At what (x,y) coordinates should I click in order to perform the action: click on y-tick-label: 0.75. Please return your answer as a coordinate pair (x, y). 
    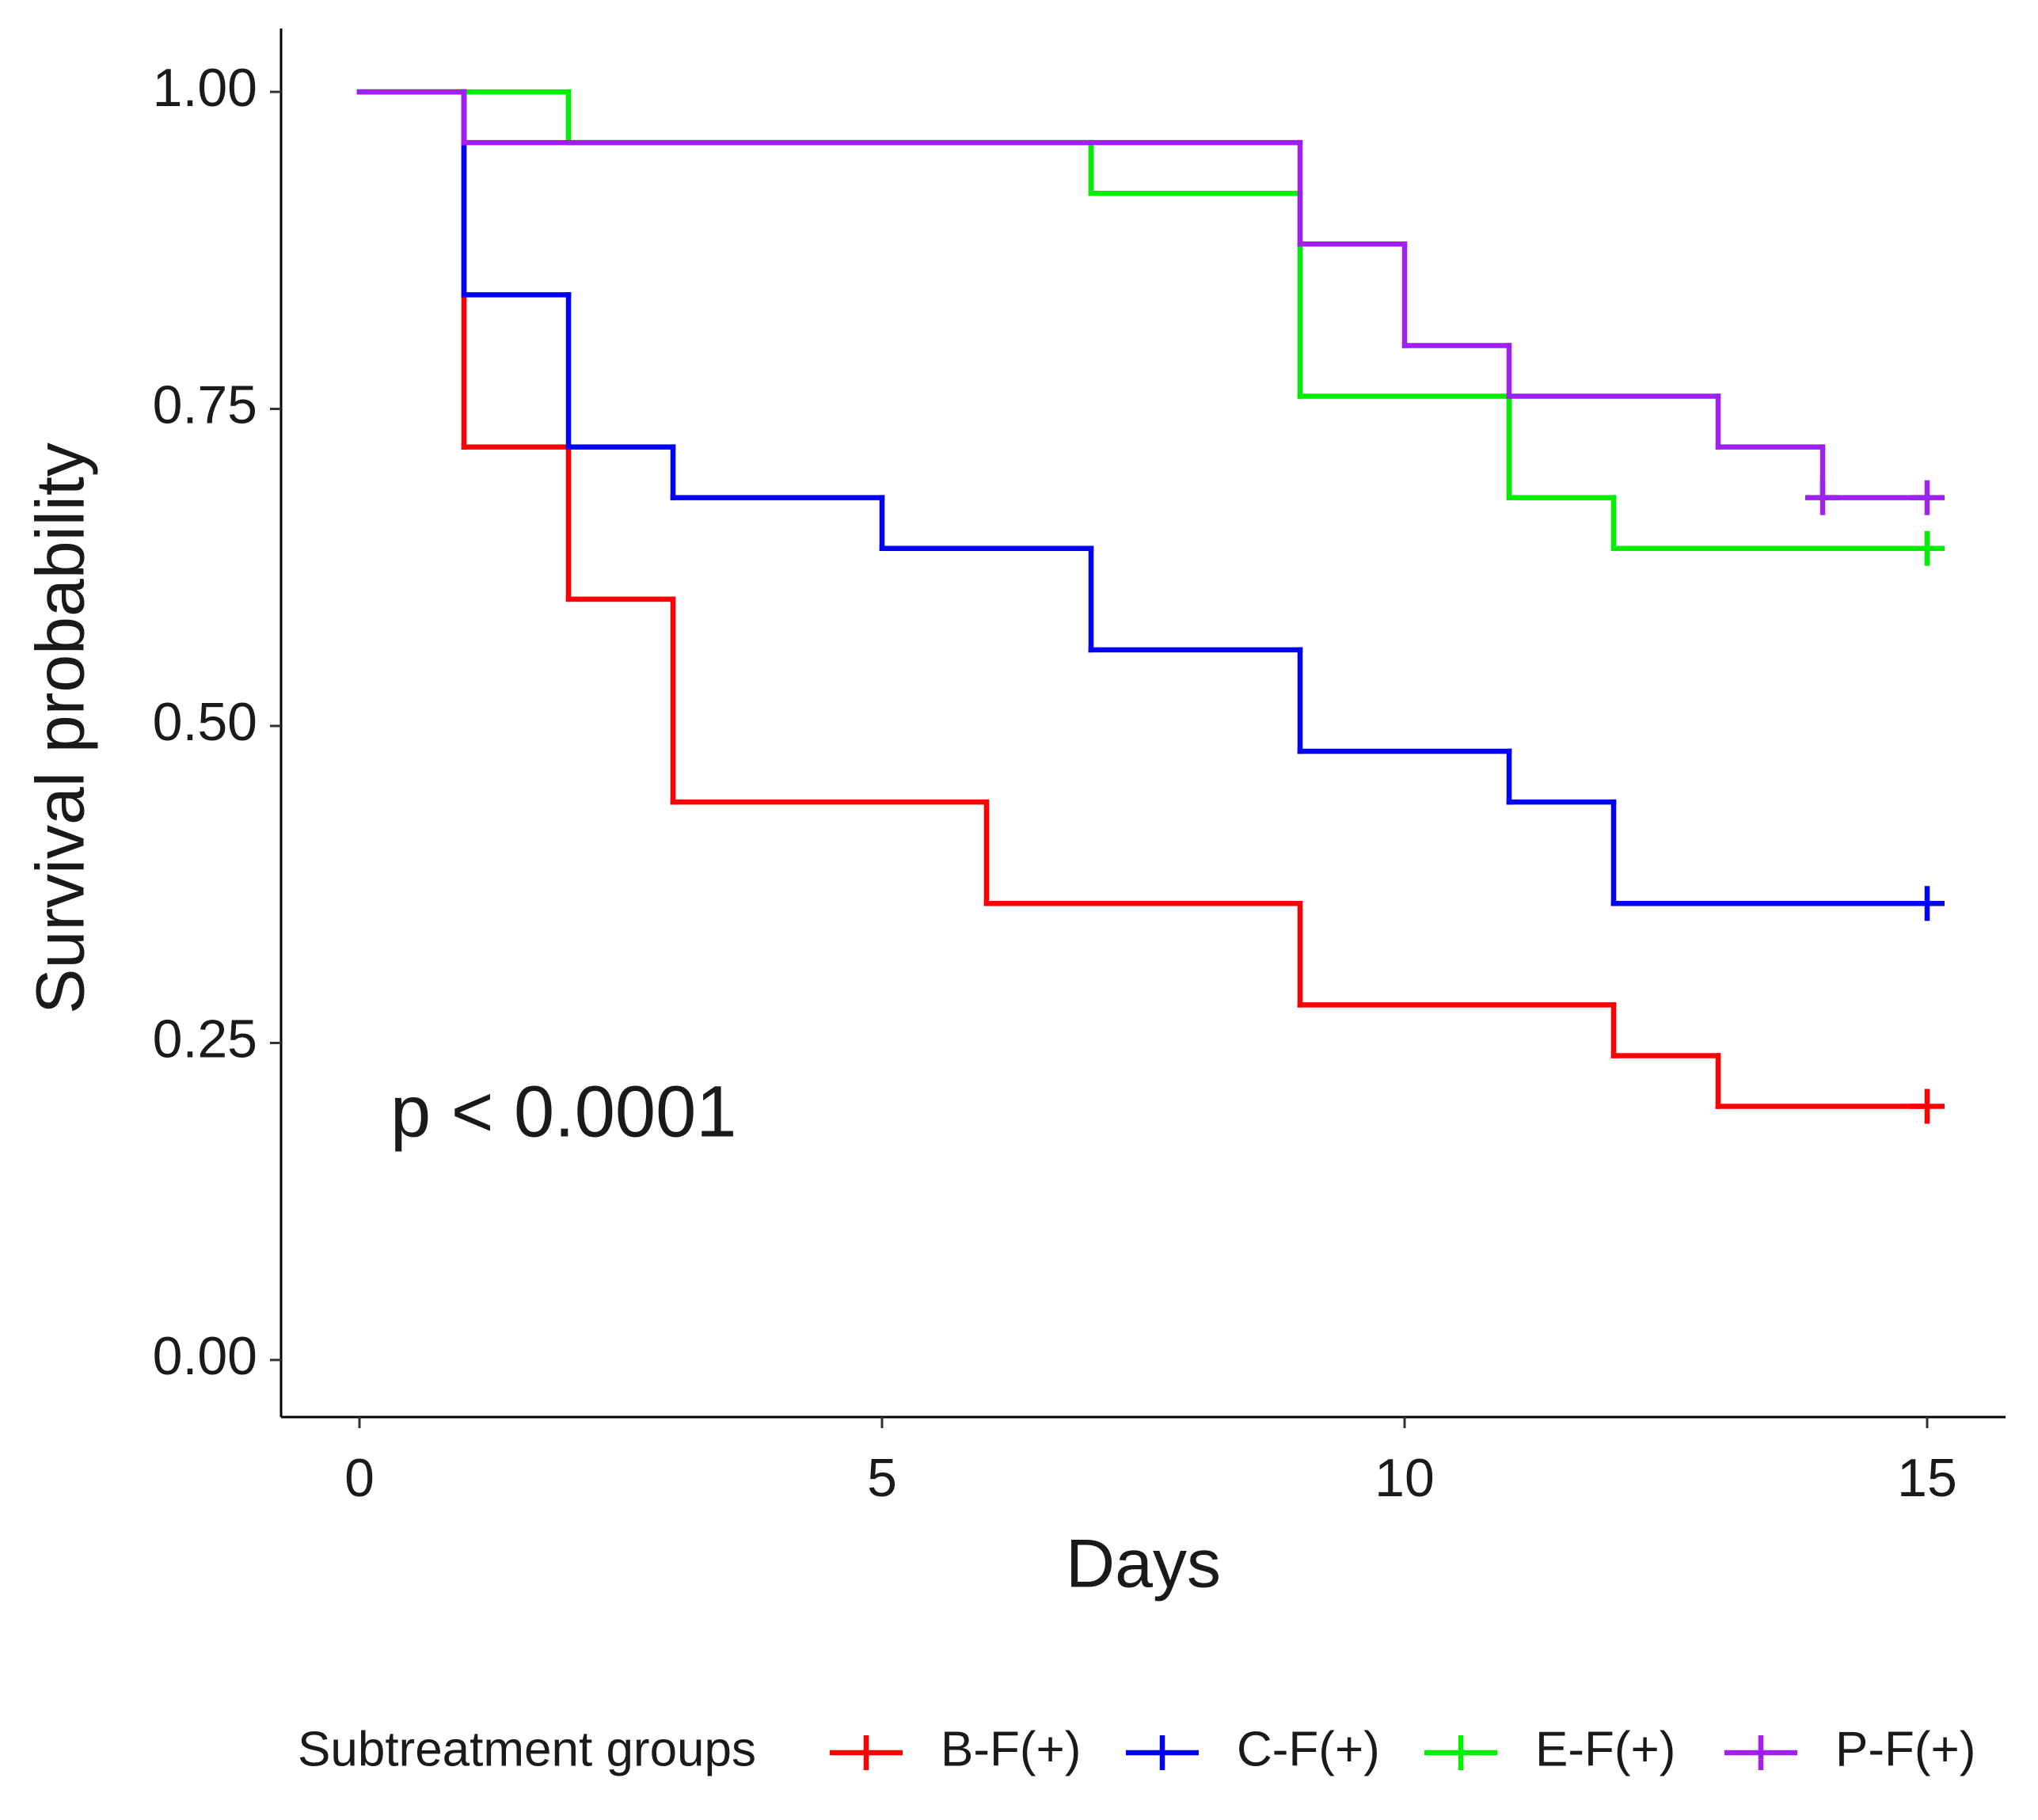
    Looking at the image, I should click on (205, 405).